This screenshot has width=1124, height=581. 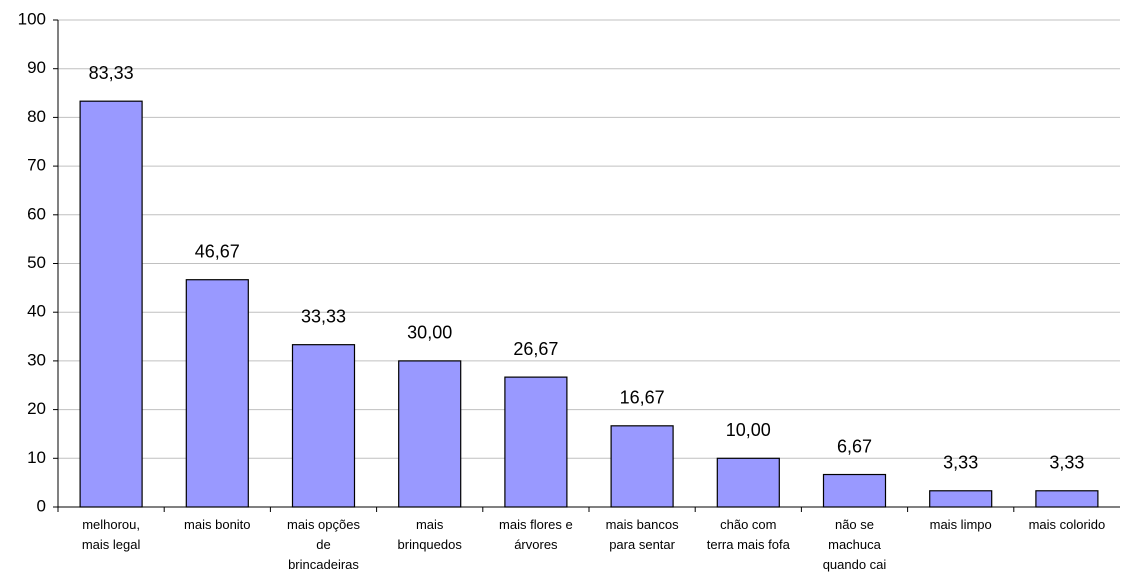 What do you see at coordinates (748, 430) in the screenshot?
I see `data-label: 10,00` at bounding box center [748, 430].